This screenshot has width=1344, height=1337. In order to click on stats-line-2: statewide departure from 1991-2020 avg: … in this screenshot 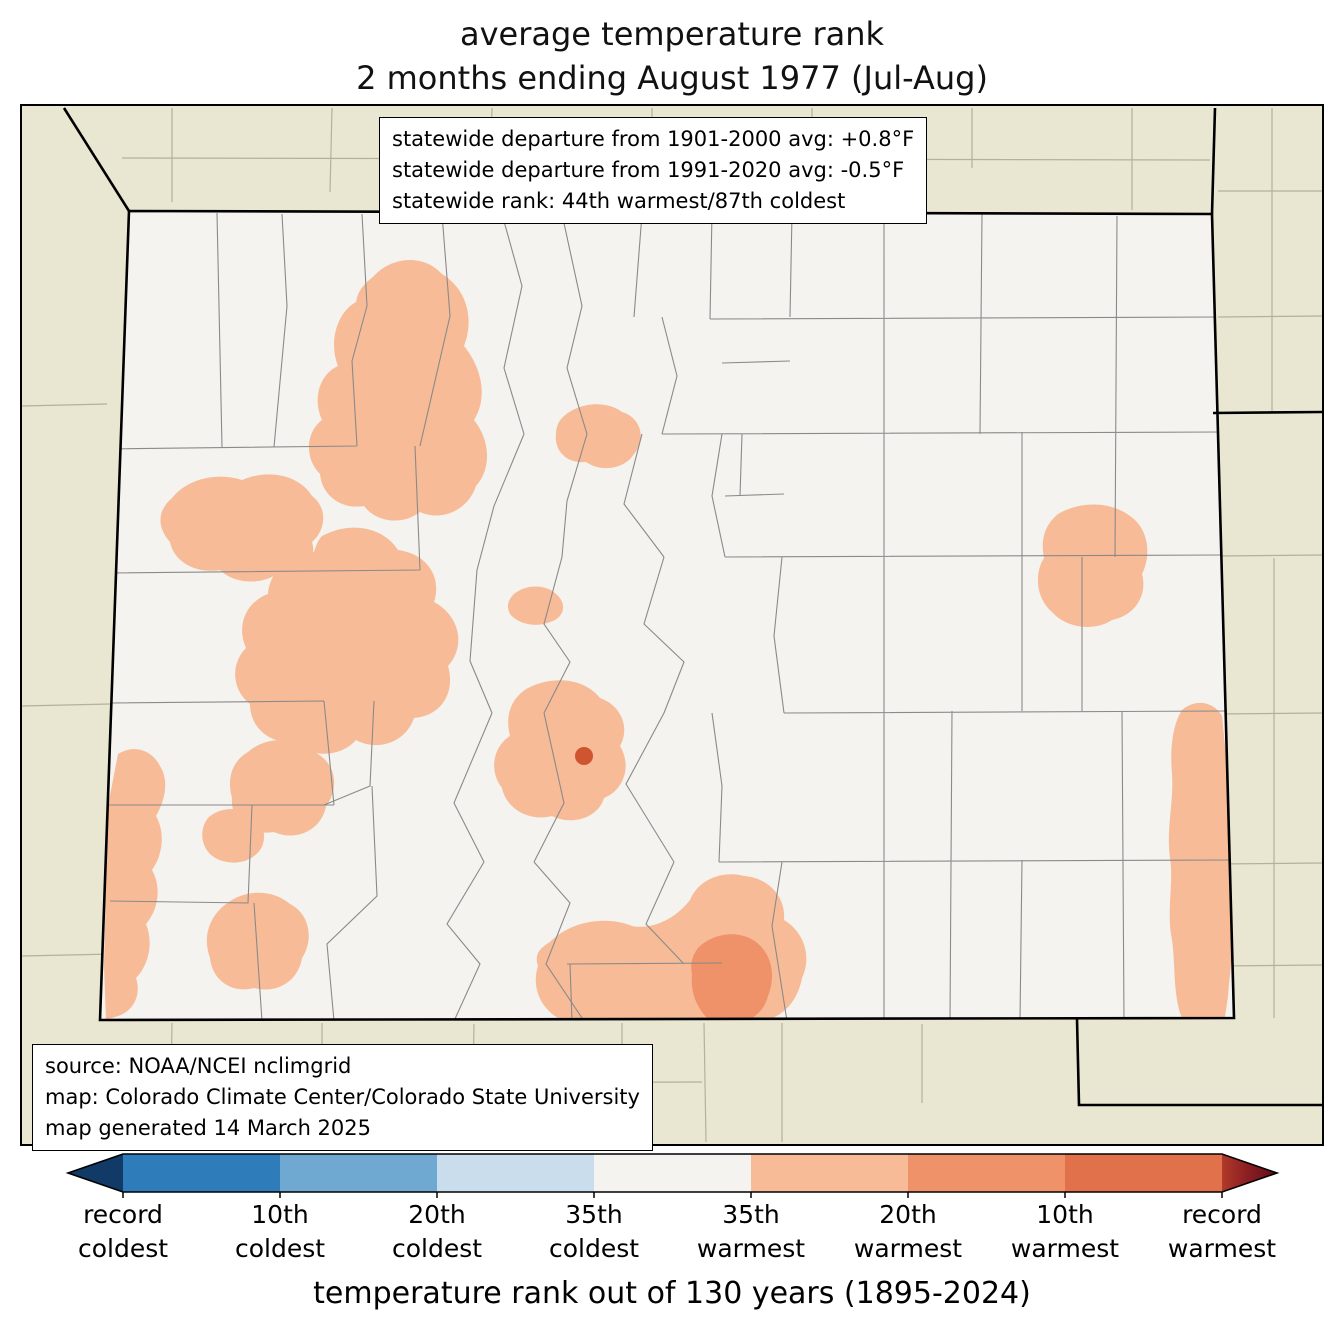, I will do `click(648, 170)`.